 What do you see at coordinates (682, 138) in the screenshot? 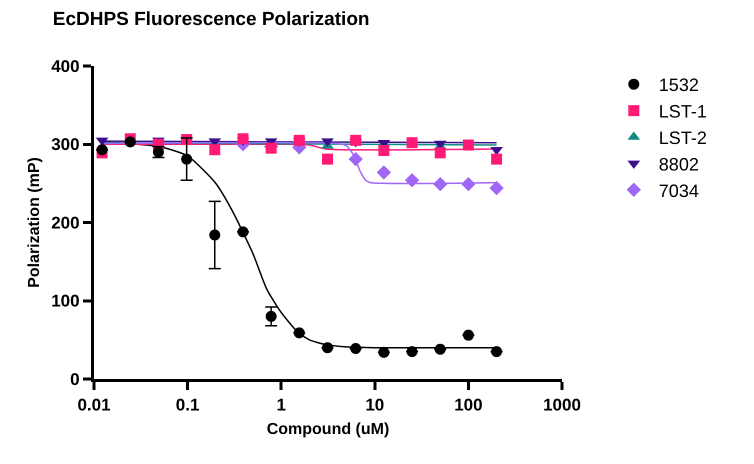
I see `legend-label: LST-2` at bounding box center [682, 138].